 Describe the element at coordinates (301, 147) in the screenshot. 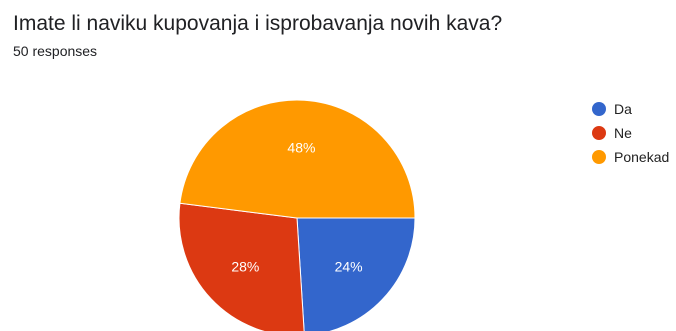

I see `pie-label-ponekad: 48%` at that location.